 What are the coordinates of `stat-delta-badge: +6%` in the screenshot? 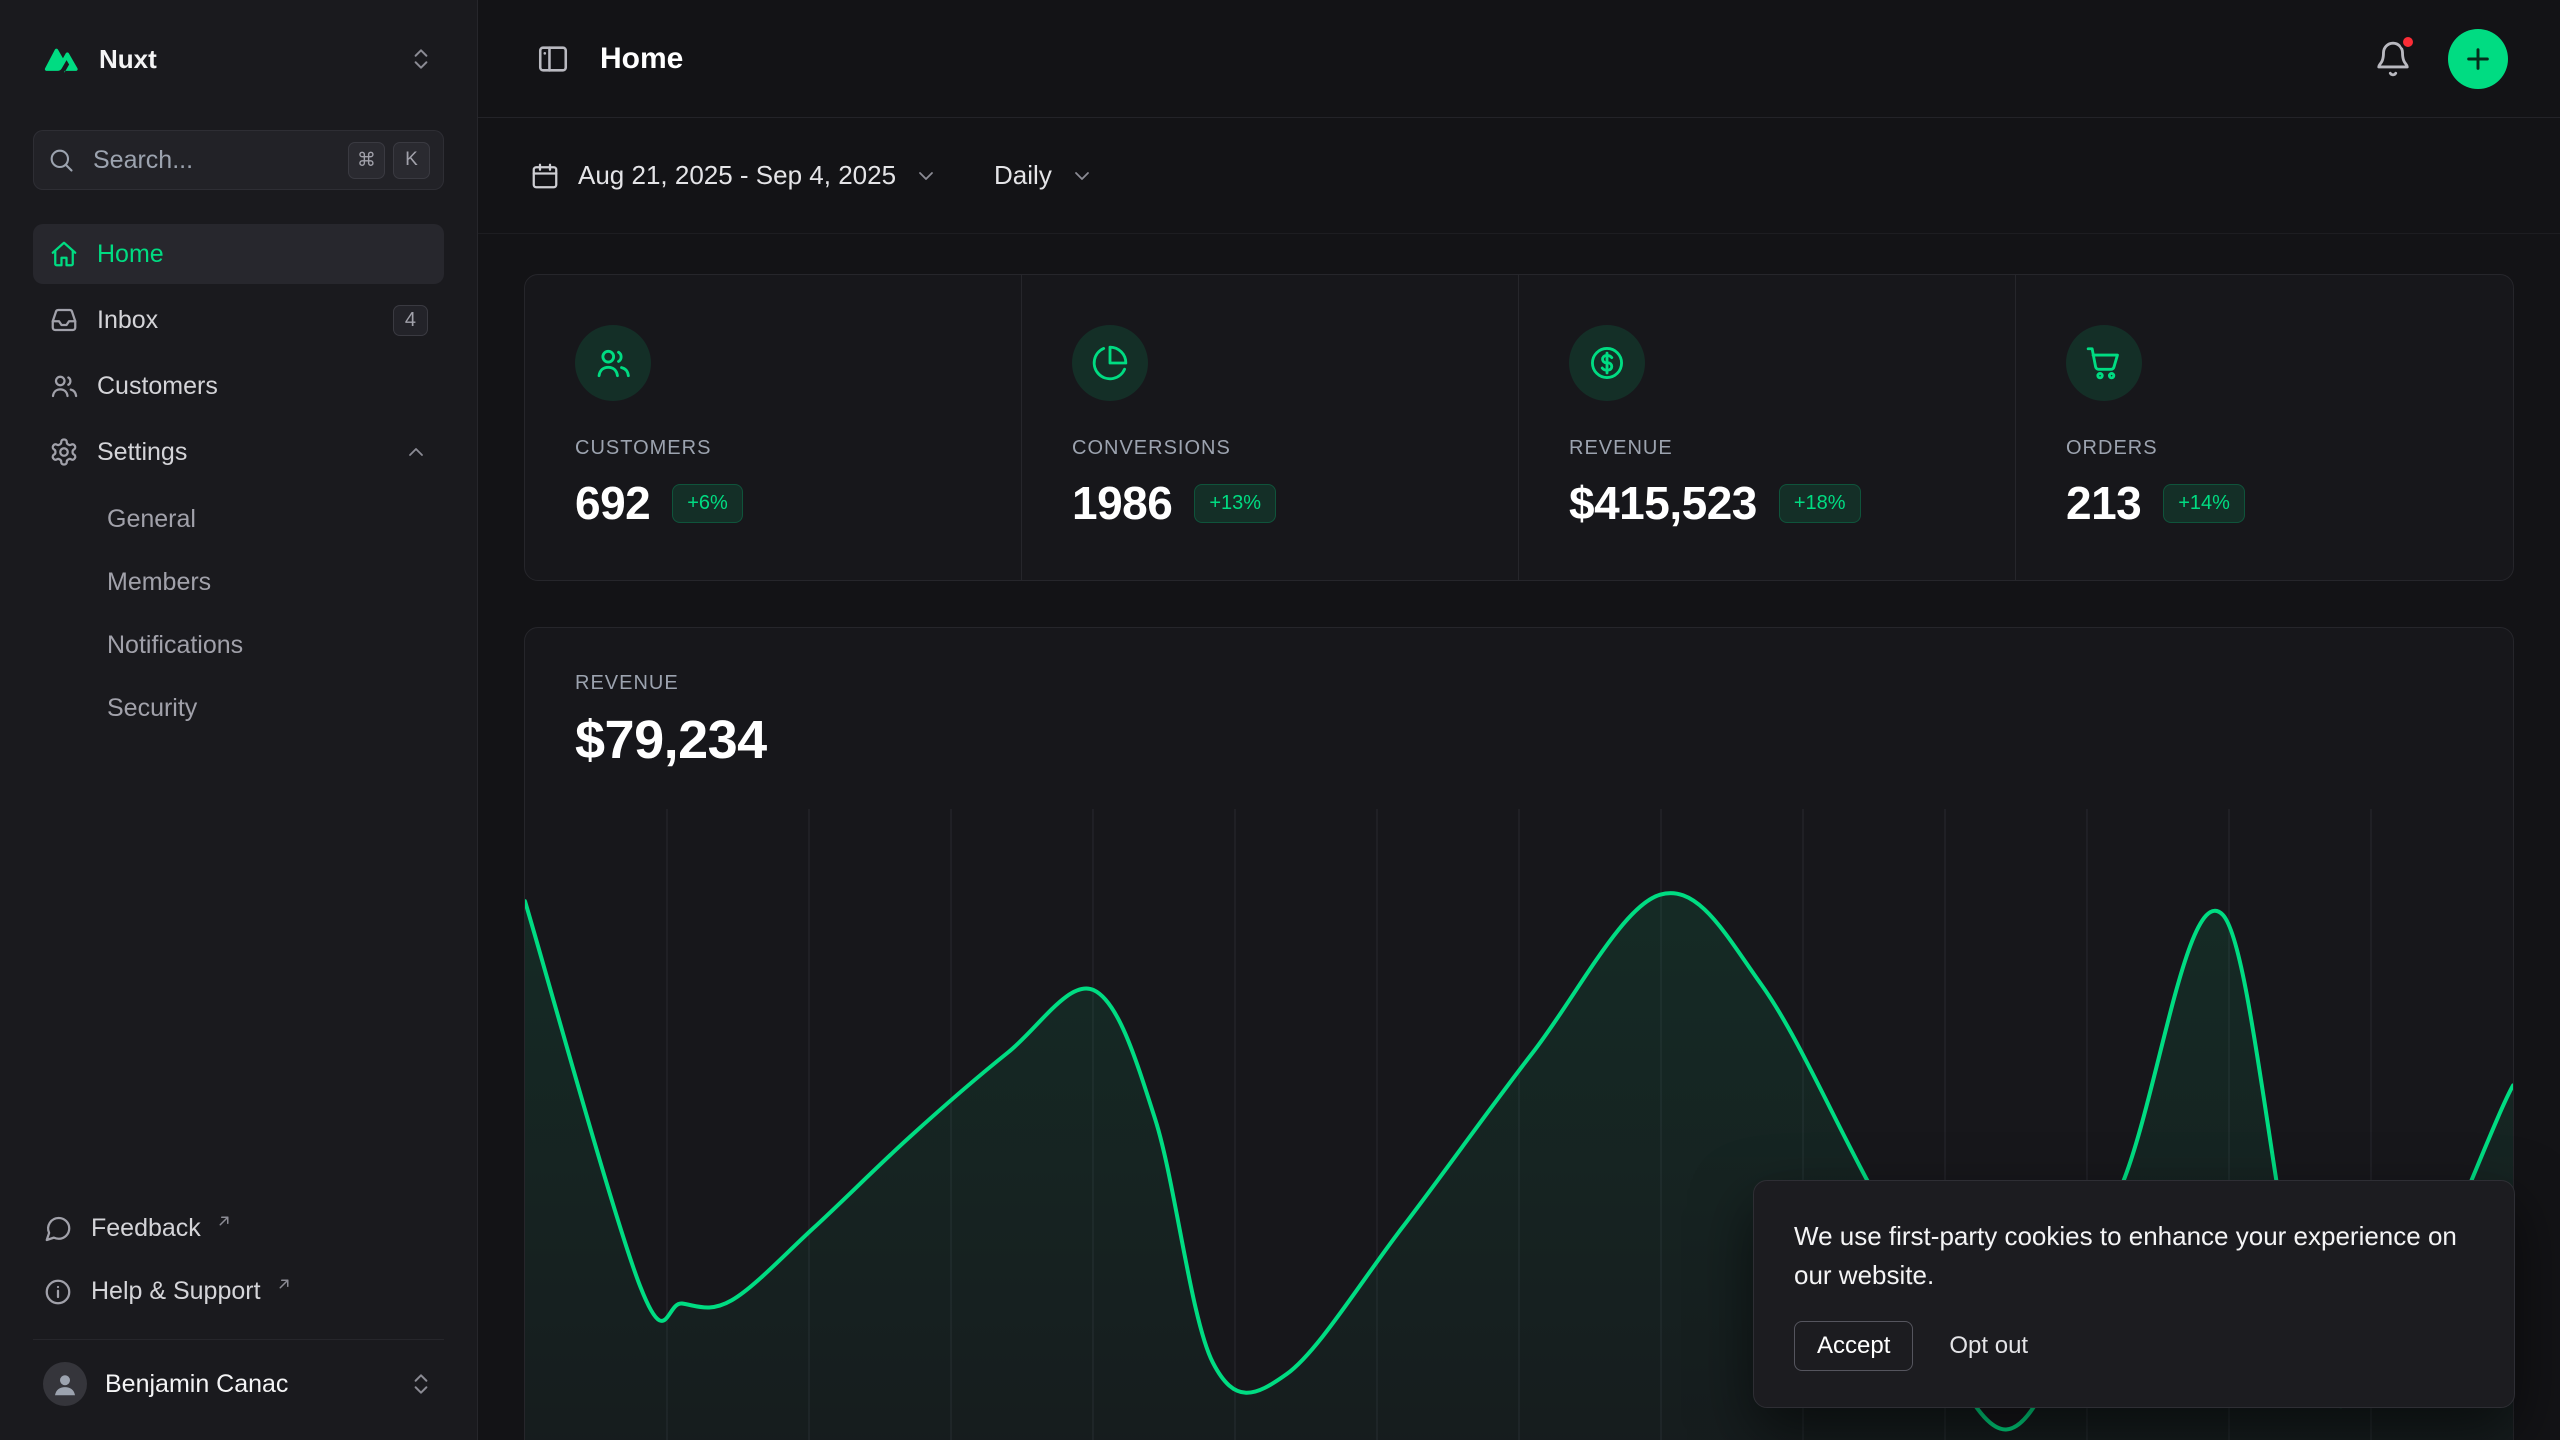 It's located at (707, 503).